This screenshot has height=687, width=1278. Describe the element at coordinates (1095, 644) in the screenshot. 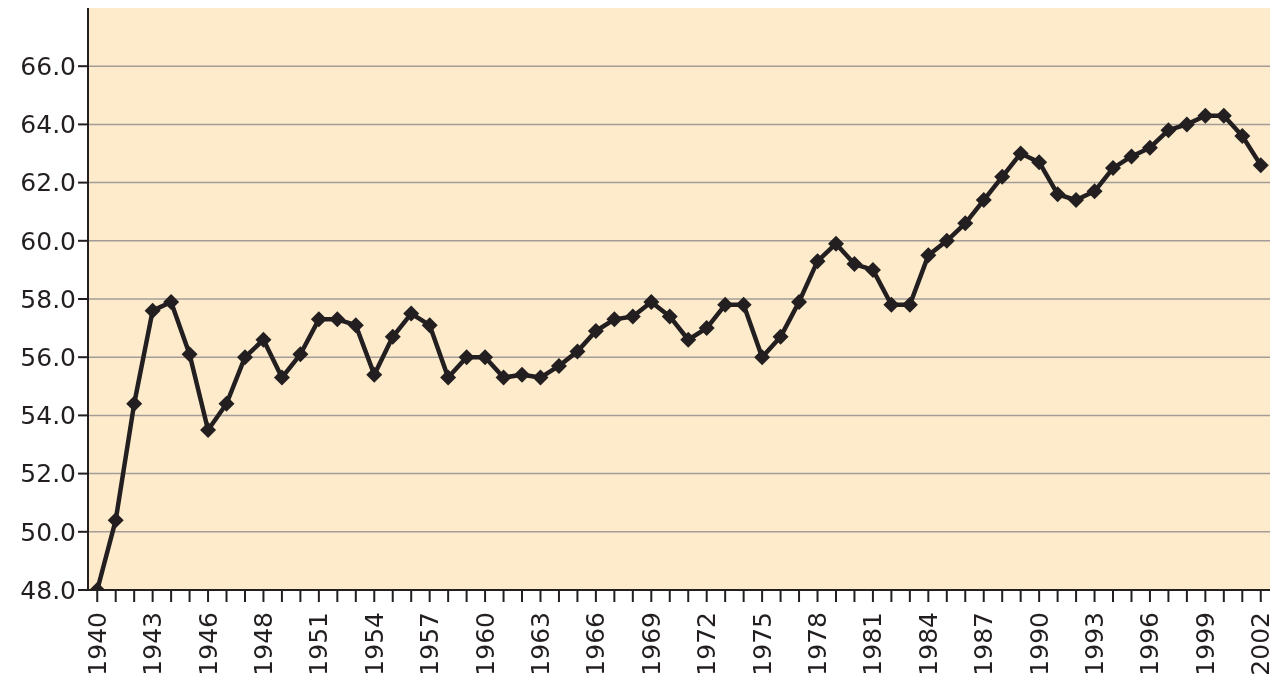

I see `x-tick-label: 1993` at that location.